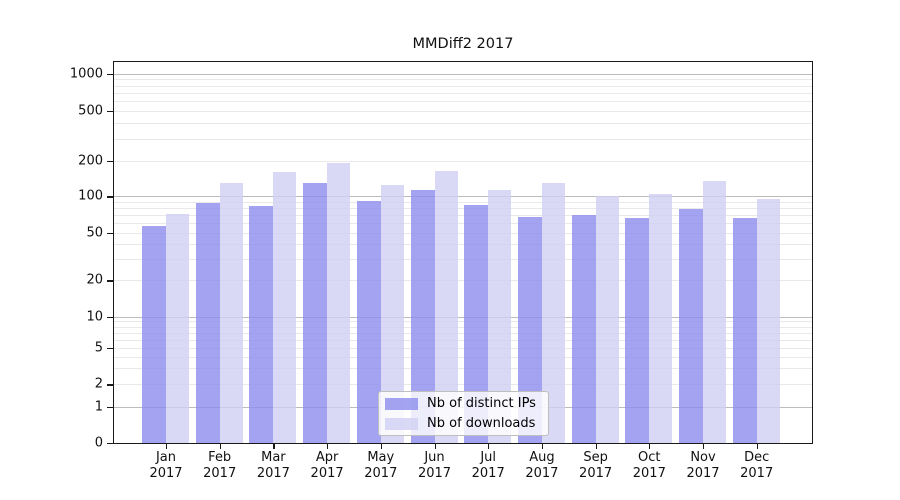 The height and width of the screenshot is (500, 900). What do you see at coordinates (434, 465) in the screenshot?
I see `x-tick-label-jun: Jun 2017` at bounding box center [434, 465].